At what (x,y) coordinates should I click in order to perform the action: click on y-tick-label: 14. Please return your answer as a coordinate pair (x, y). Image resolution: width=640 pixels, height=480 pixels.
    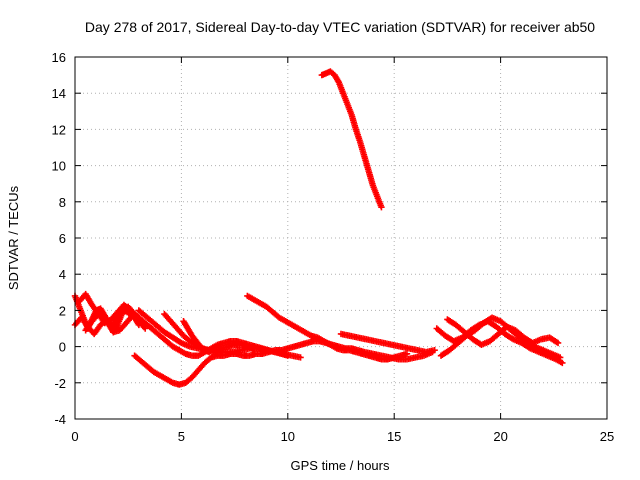
    Looking at the image, I should click on (59, 93).